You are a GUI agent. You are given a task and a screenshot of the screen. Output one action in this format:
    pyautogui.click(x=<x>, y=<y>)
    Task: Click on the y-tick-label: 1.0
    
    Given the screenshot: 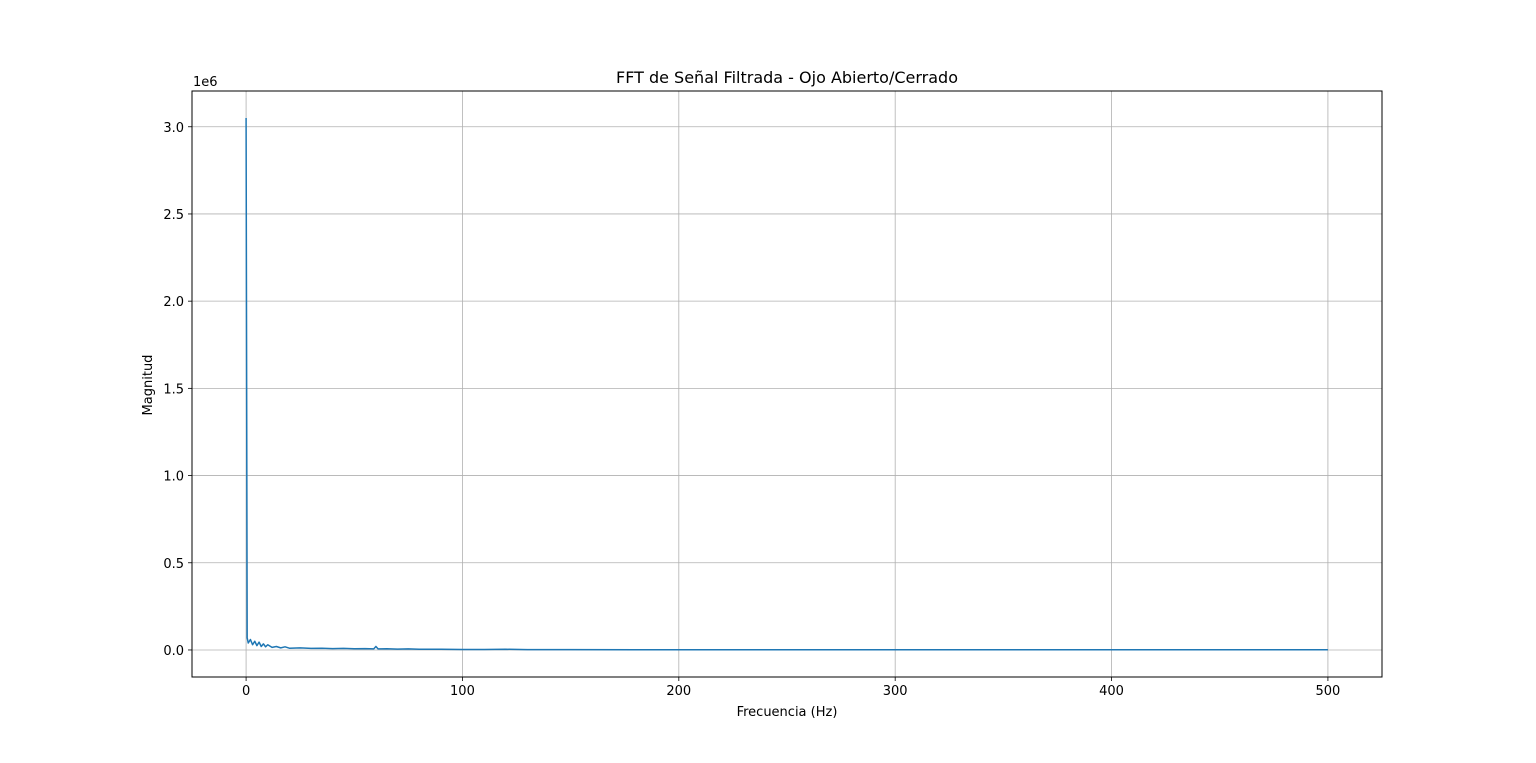 What is the action you would take?
    pyautogui.click(x=173, y=477)
    